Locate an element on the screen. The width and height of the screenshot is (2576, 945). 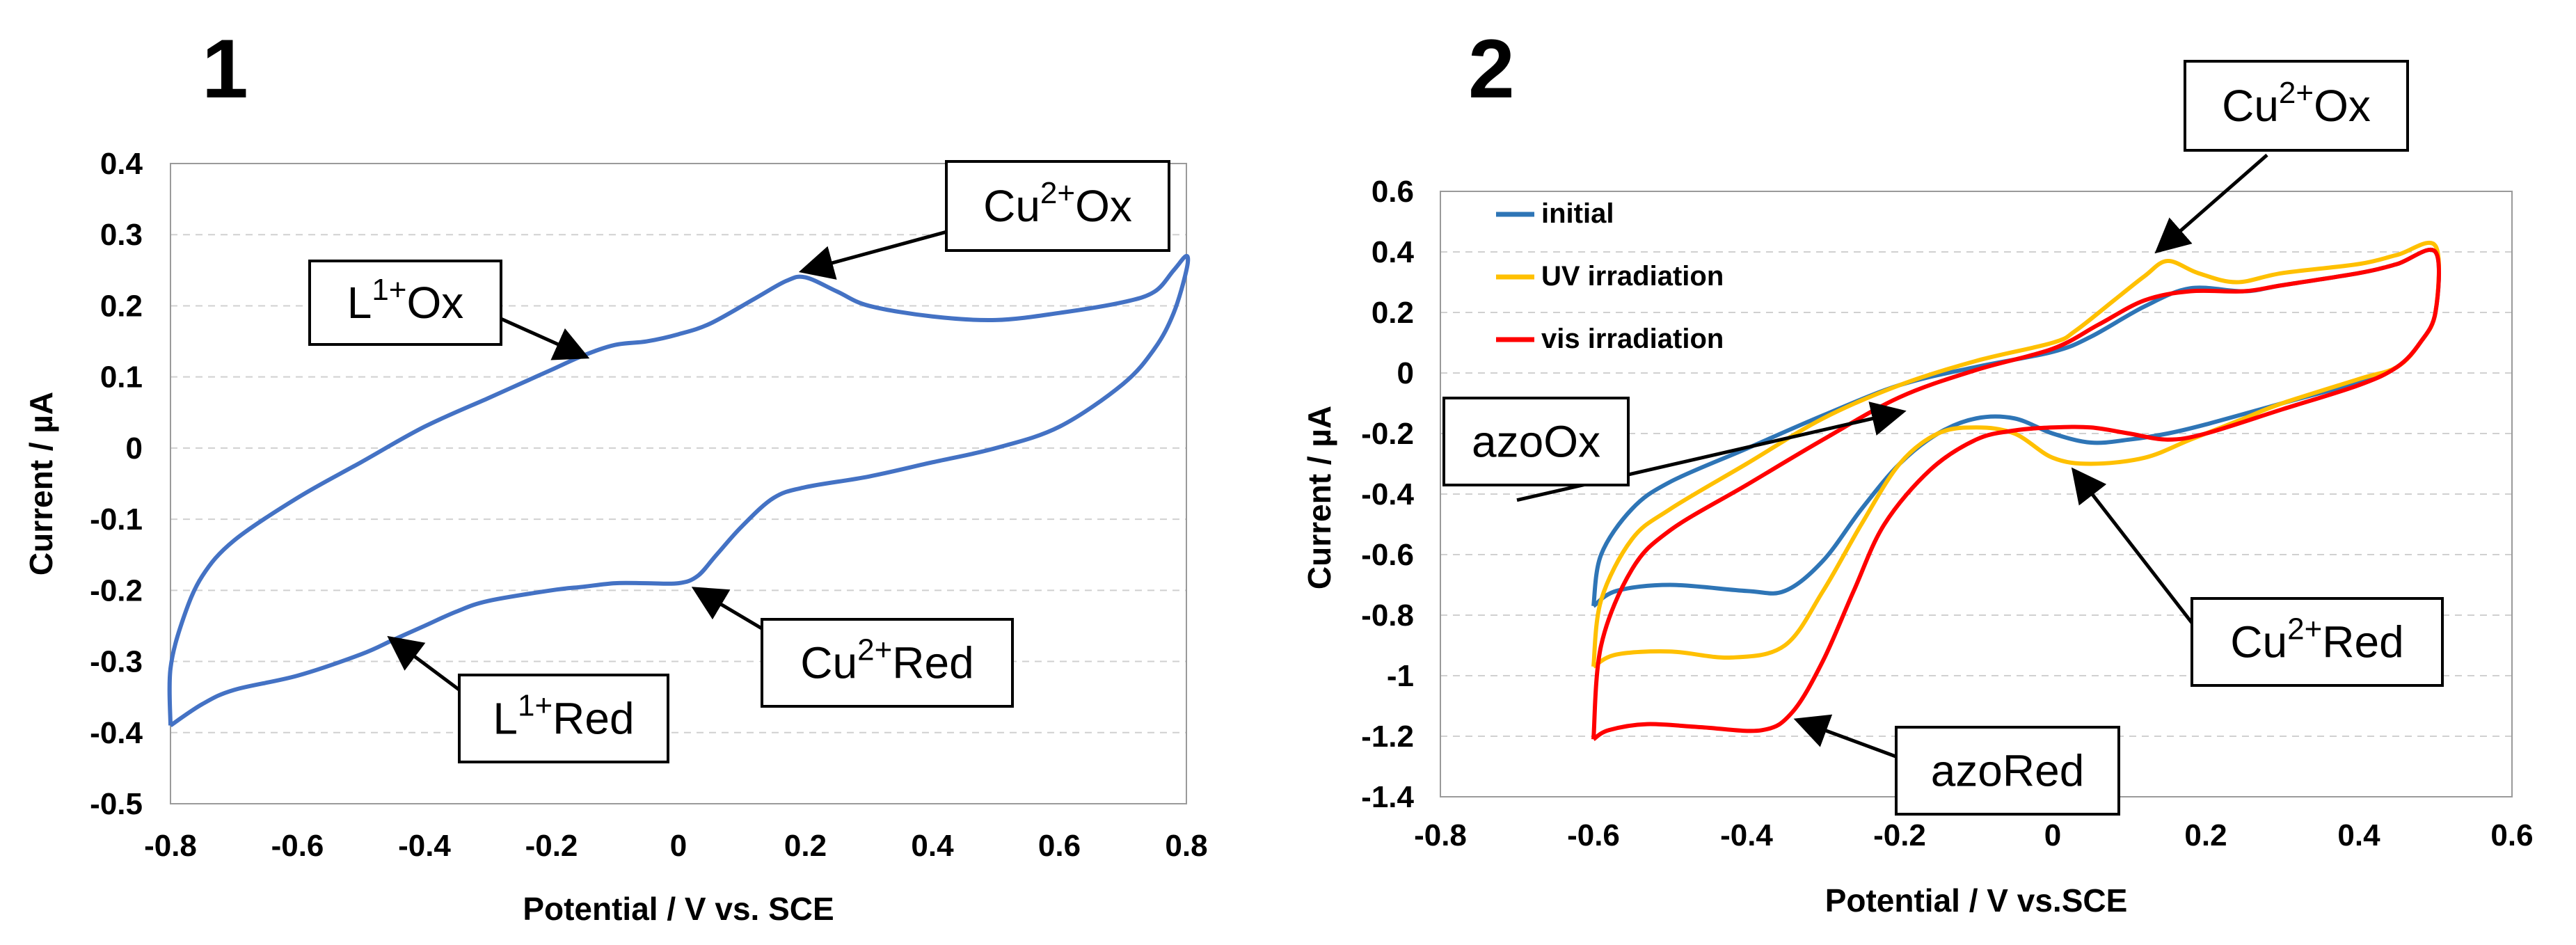
annotation-label: azoRed is located at coordinates (2008, 771).